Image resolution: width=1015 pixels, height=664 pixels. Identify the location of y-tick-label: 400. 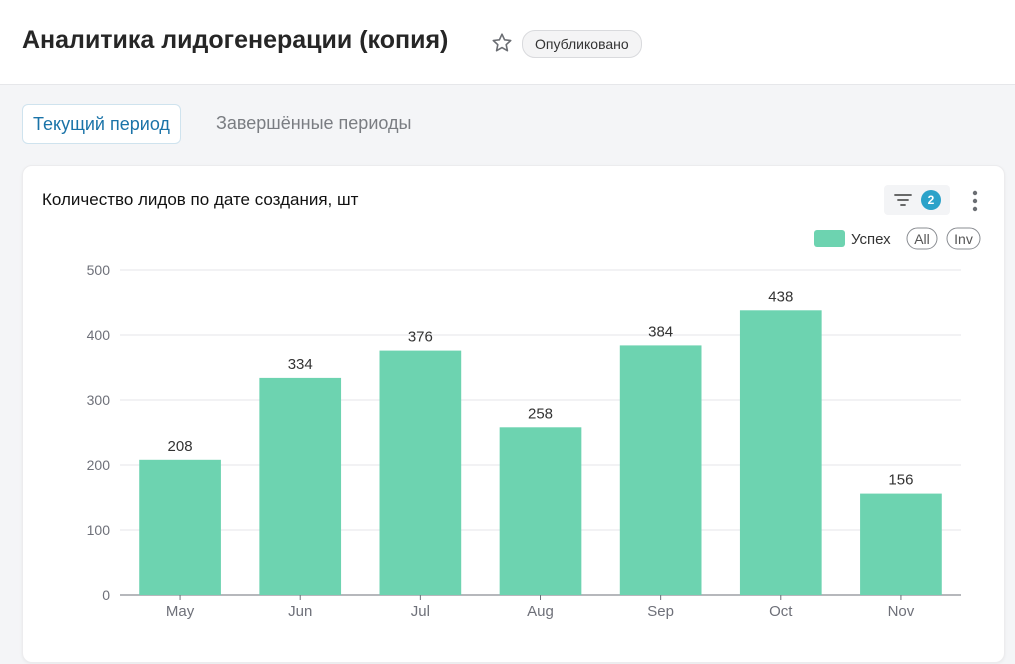
(99, 335).